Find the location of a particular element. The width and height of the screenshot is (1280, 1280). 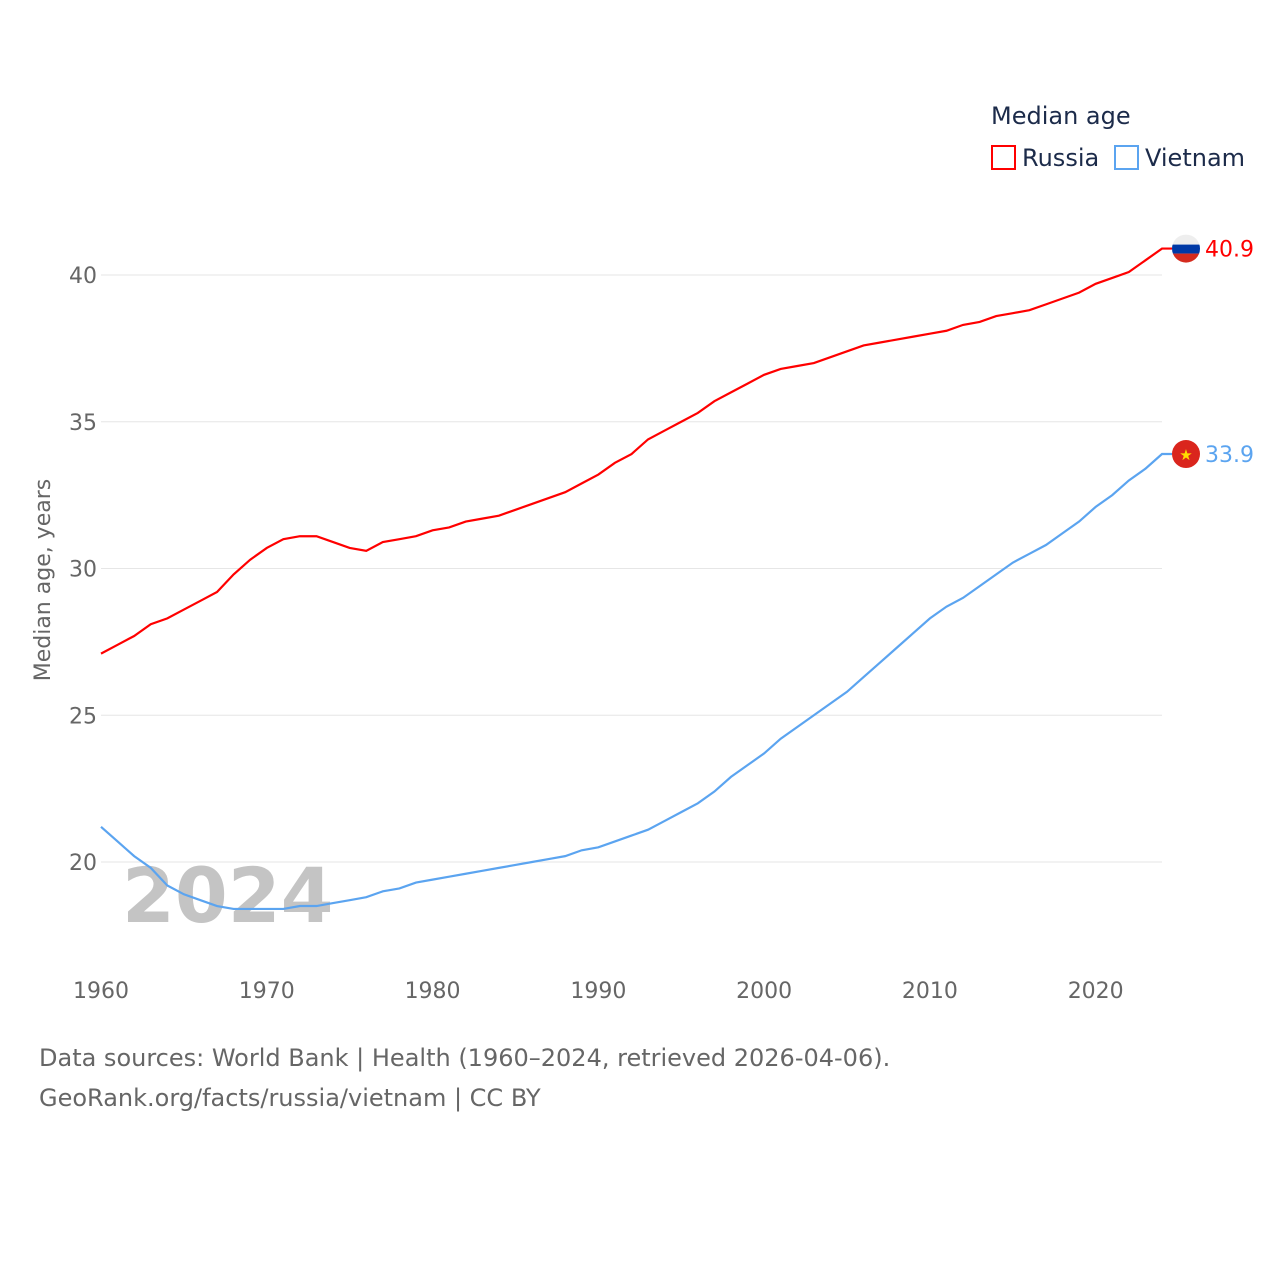

end-value-label: 40.9 is located at coordinates (1229, 250).